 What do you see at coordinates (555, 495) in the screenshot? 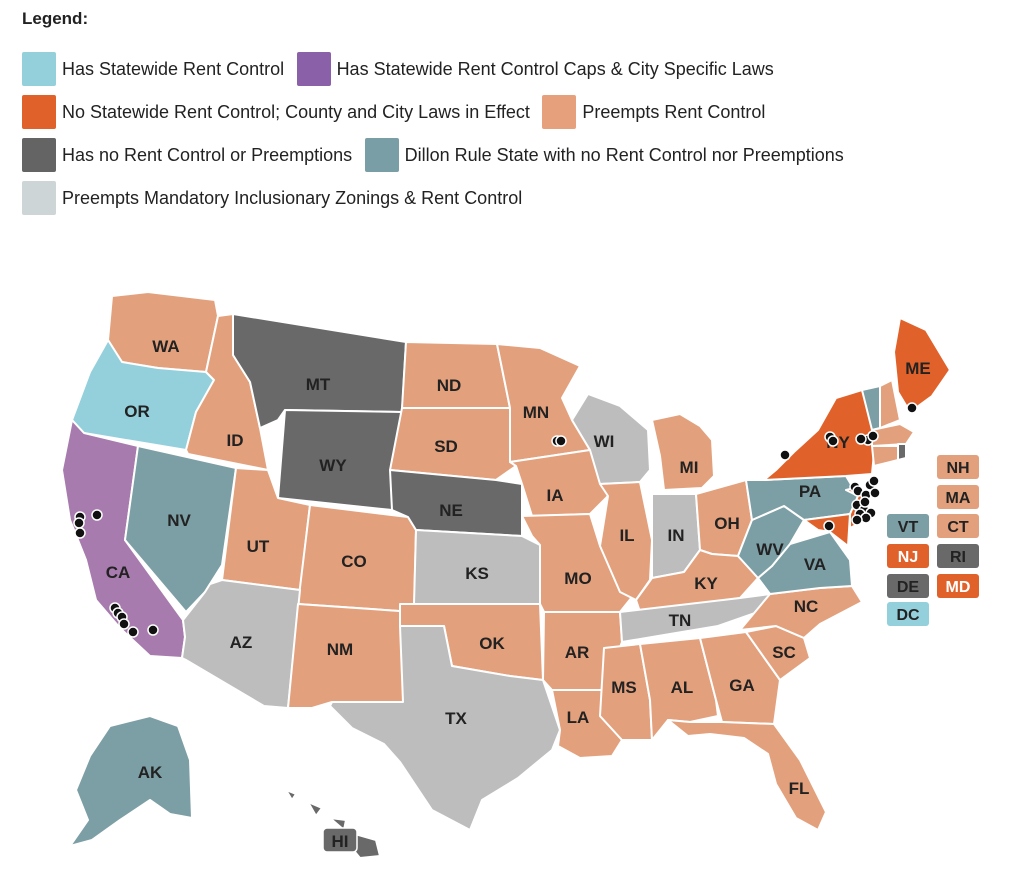
I see `state-label-ia: IA` at bounding box center [555, 495].